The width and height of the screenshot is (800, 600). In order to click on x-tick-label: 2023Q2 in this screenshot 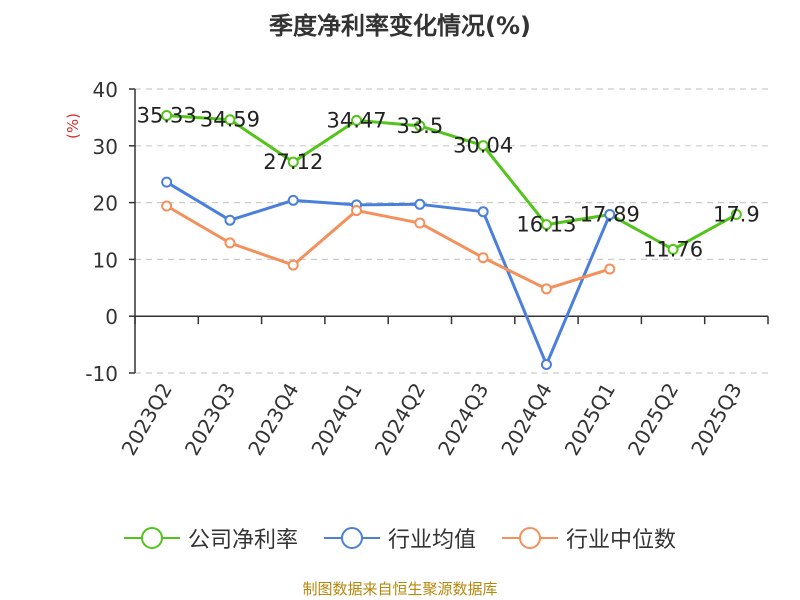, I will do `click(147, 419)`.